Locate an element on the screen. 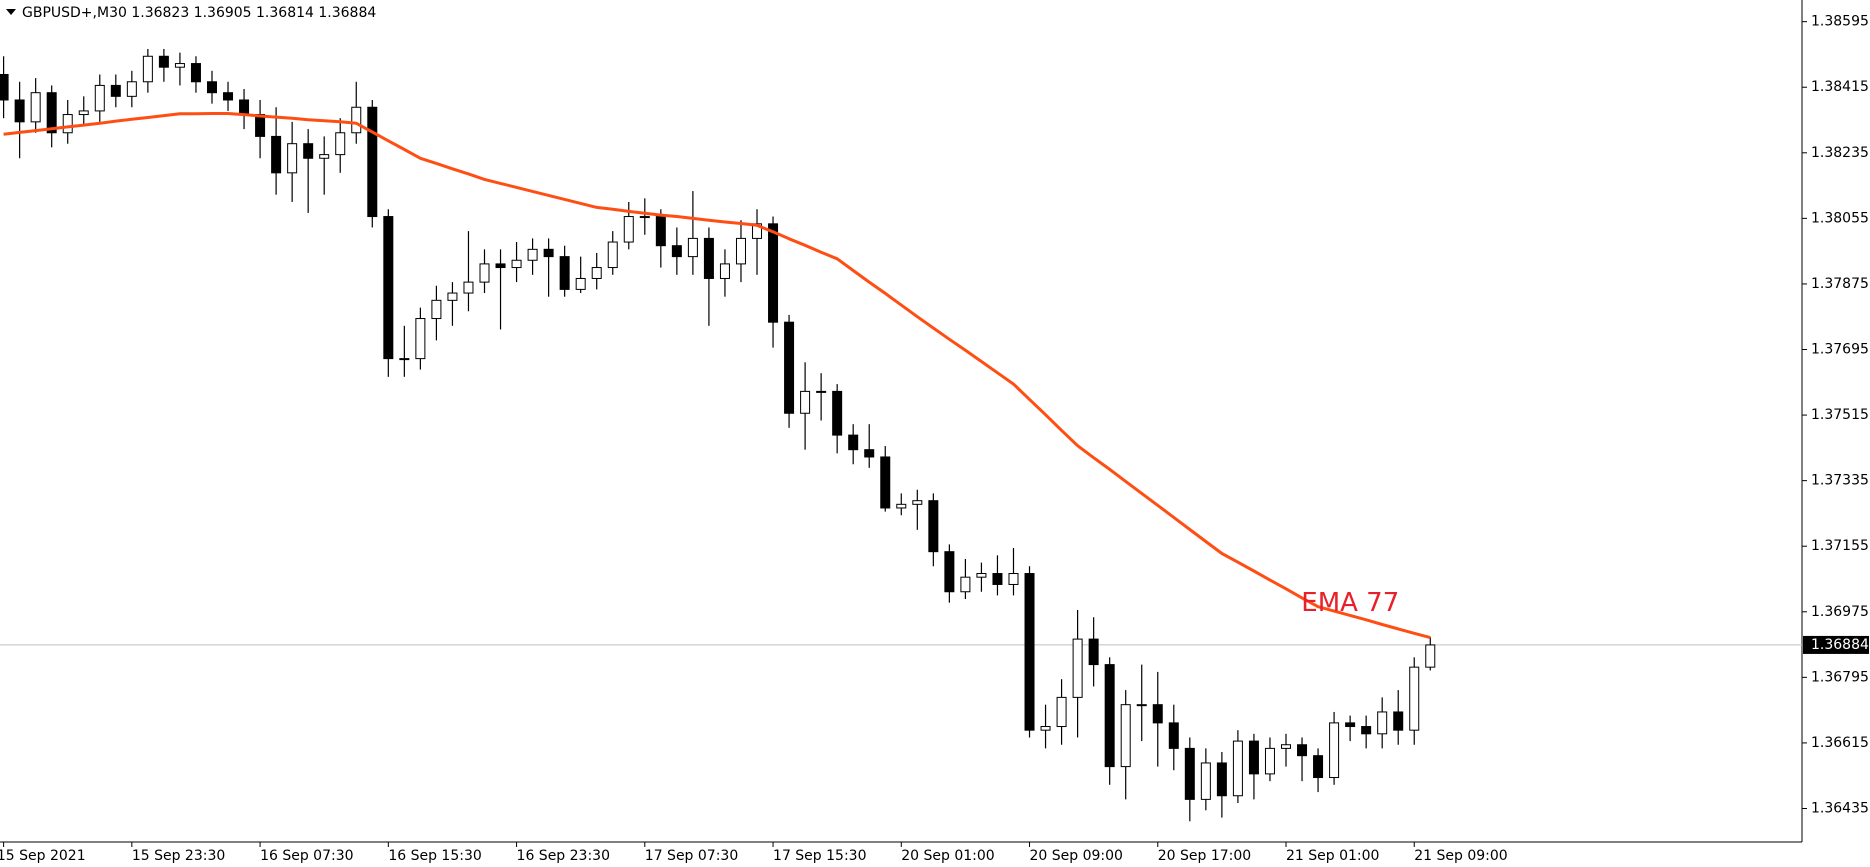 Image resolution: width=1870 pixels, height=867 pixels. x-tick-label: 20 Sep 17:00 is located at coordinates (1204, 856).